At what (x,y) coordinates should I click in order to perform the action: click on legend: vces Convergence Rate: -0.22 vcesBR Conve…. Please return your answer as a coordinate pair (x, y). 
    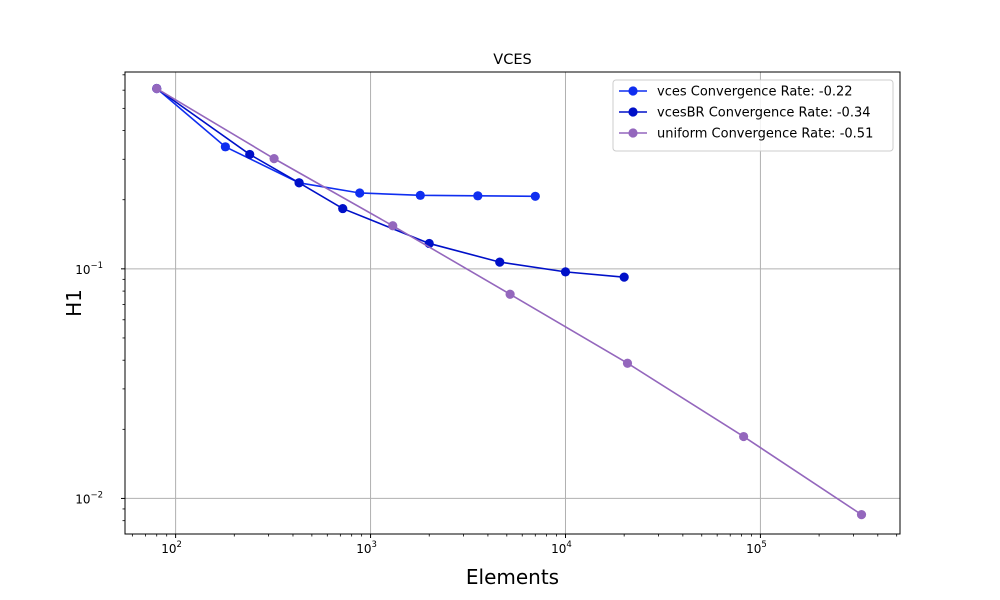
    Looking at the image, I should click on (753, 115).